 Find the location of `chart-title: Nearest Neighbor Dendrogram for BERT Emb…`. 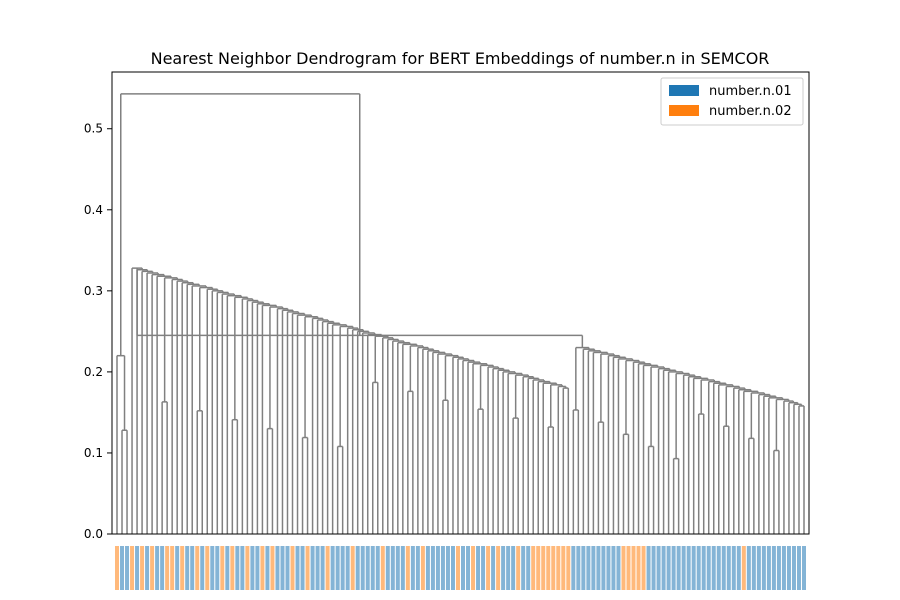

chart-title: Nearest Neighbor Dendrogram for BERT Emb… is located at coordinates (460, 58).